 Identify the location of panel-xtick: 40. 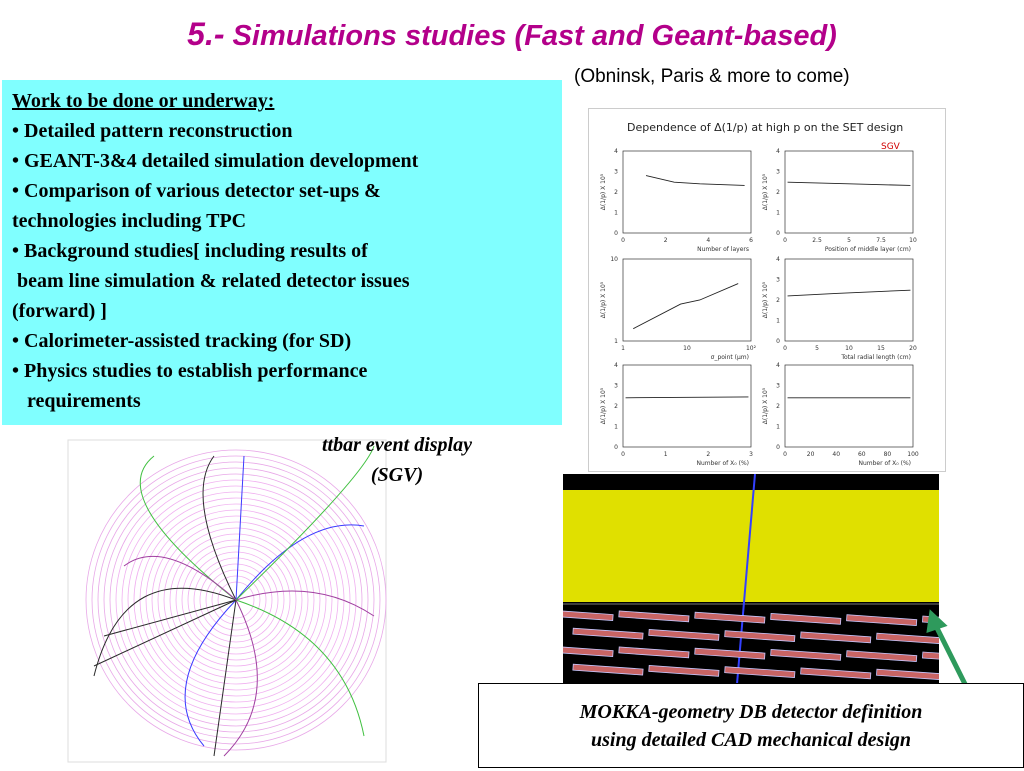
(836, 454).